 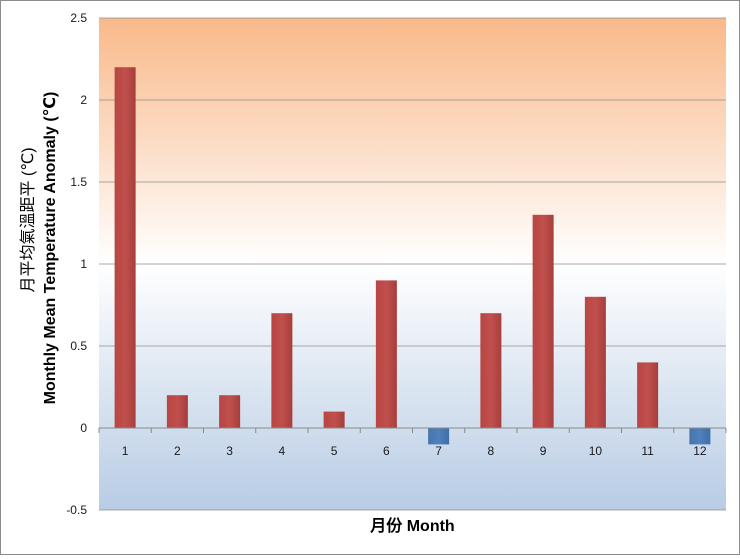 What do you see at coordinates (78, 346) in the screenshot?
I see `y-tick-label: 0.5` at bounding box center [78, 346].